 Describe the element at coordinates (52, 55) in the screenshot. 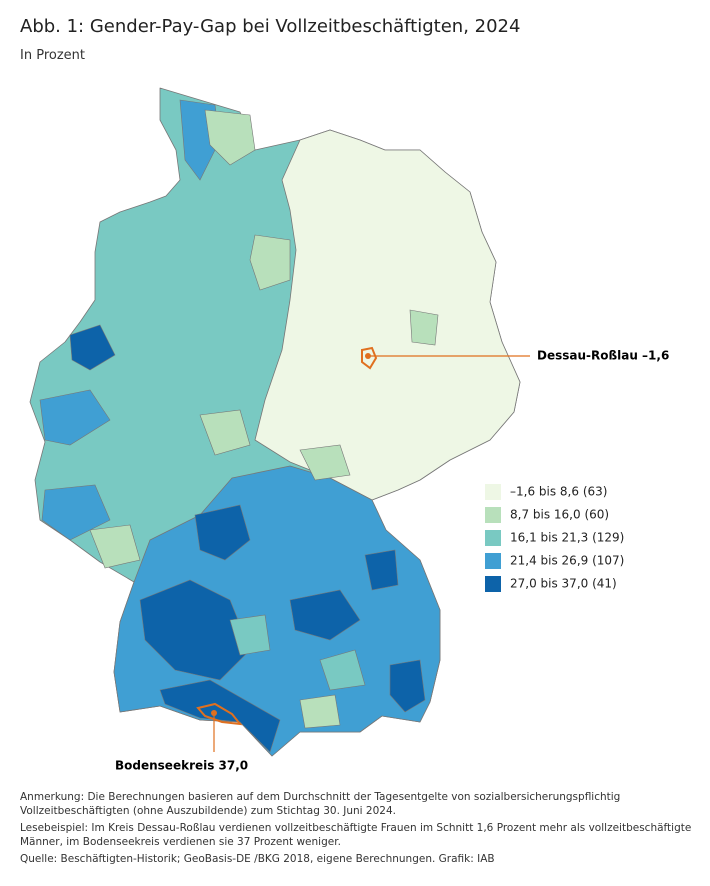

I see `subtitle: In Prozent` at that location.